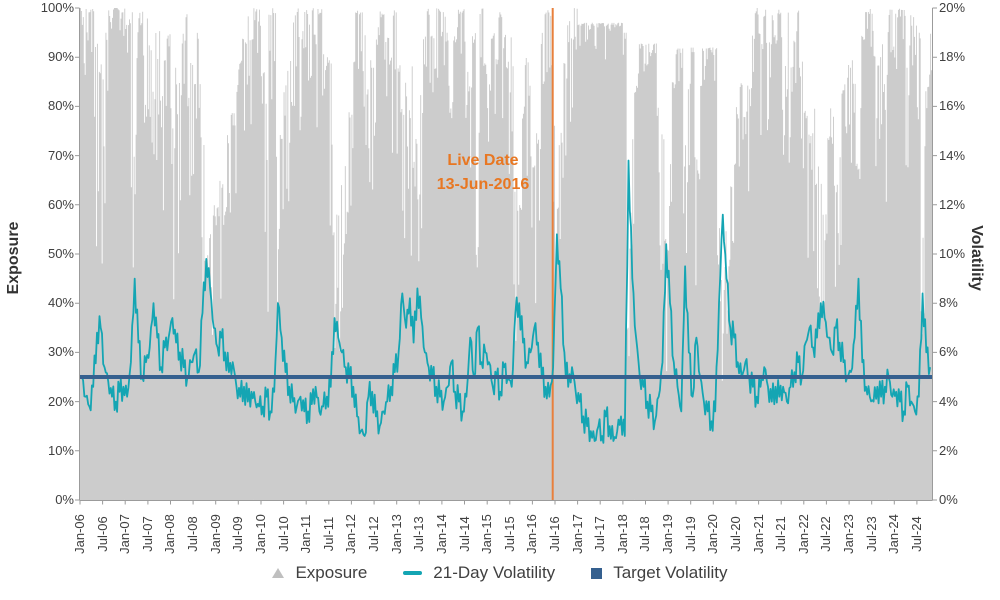 This screenshot has height=600, width=1000. I want to click on legend-item-target-volatility: Target Volatility, so click(659, 573).